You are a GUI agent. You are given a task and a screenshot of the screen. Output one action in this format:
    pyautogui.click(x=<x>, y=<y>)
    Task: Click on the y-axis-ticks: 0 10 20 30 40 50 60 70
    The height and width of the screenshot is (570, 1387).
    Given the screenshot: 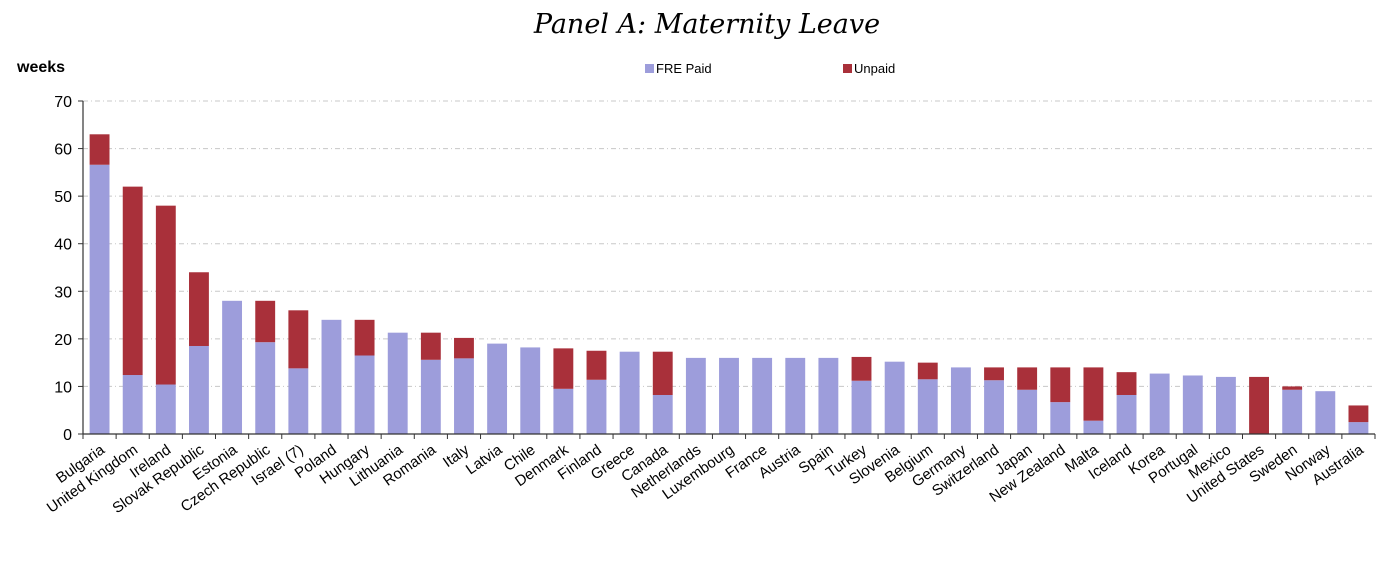 What is the action you would take?
    pyautogui.click(x=68, y=269)
    